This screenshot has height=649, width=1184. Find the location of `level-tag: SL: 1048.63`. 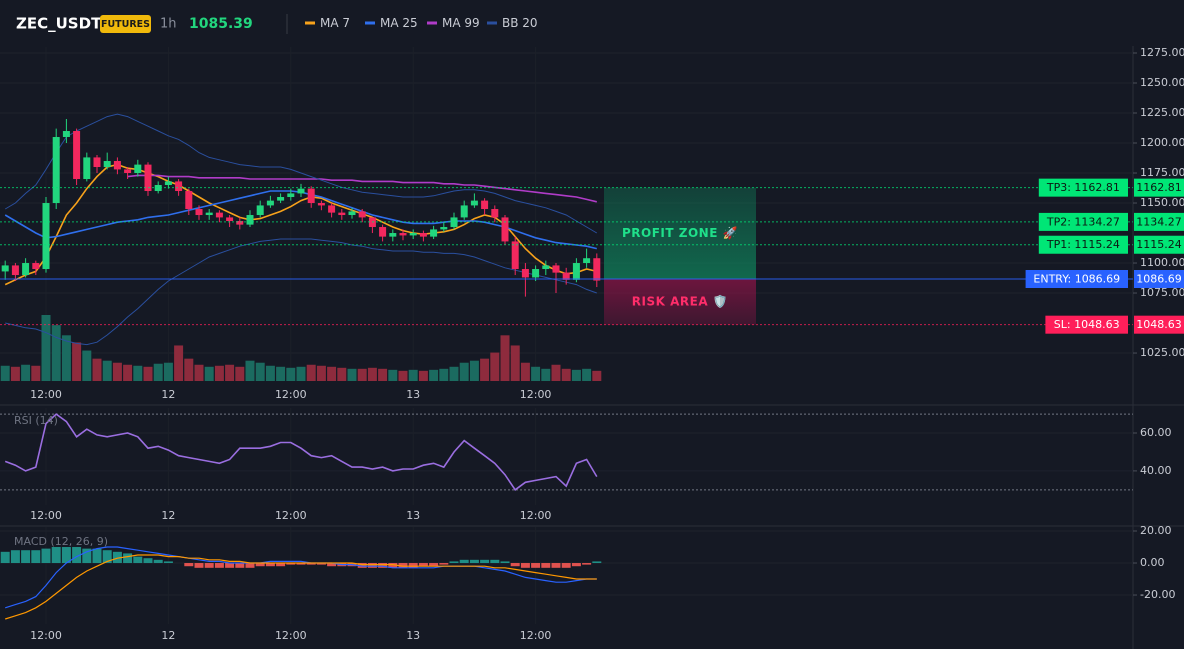

level-tag: SL: 1048.63 is located at coordinates (1087, 324).